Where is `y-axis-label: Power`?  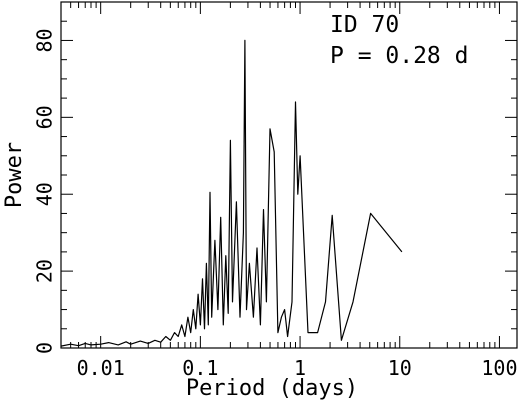 y-axis-label: Power is located at coordinates (14, 175).